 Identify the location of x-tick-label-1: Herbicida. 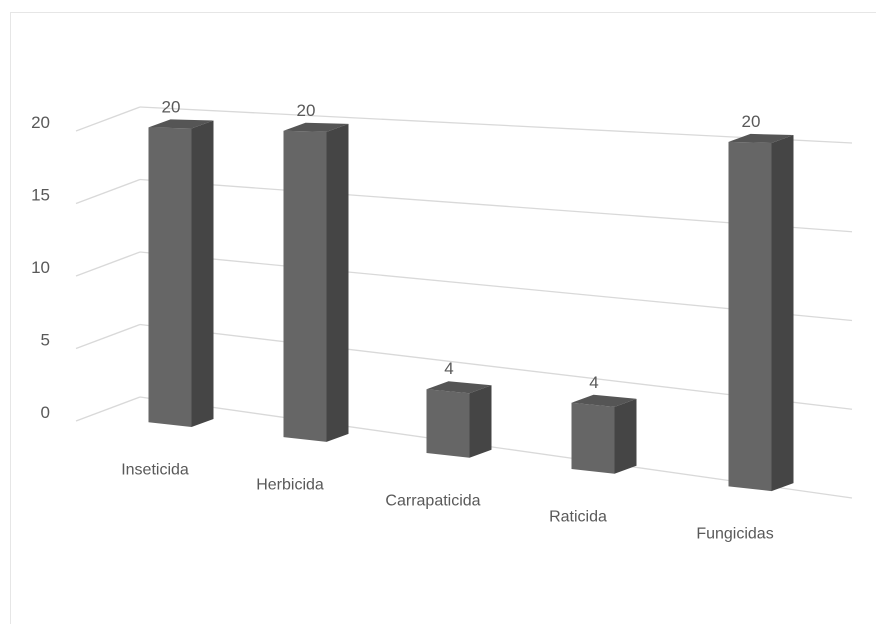
(290, 485).